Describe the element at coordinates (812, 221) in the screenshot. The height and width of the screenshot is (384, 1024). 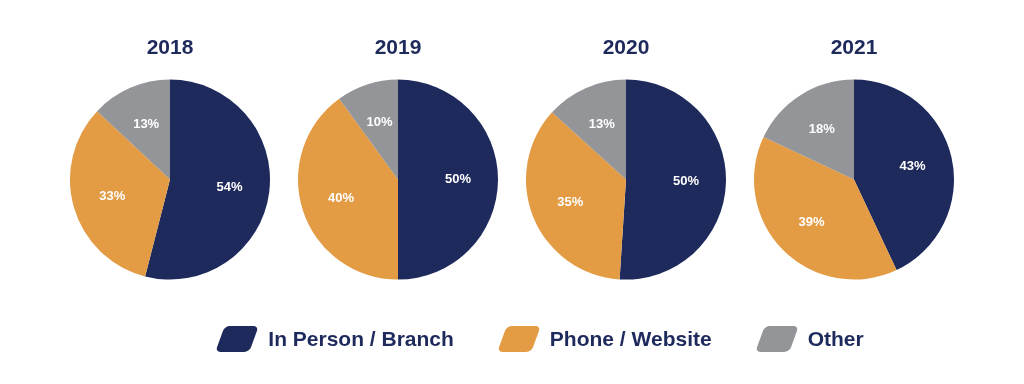
I see `data-label: 39%` at that location.